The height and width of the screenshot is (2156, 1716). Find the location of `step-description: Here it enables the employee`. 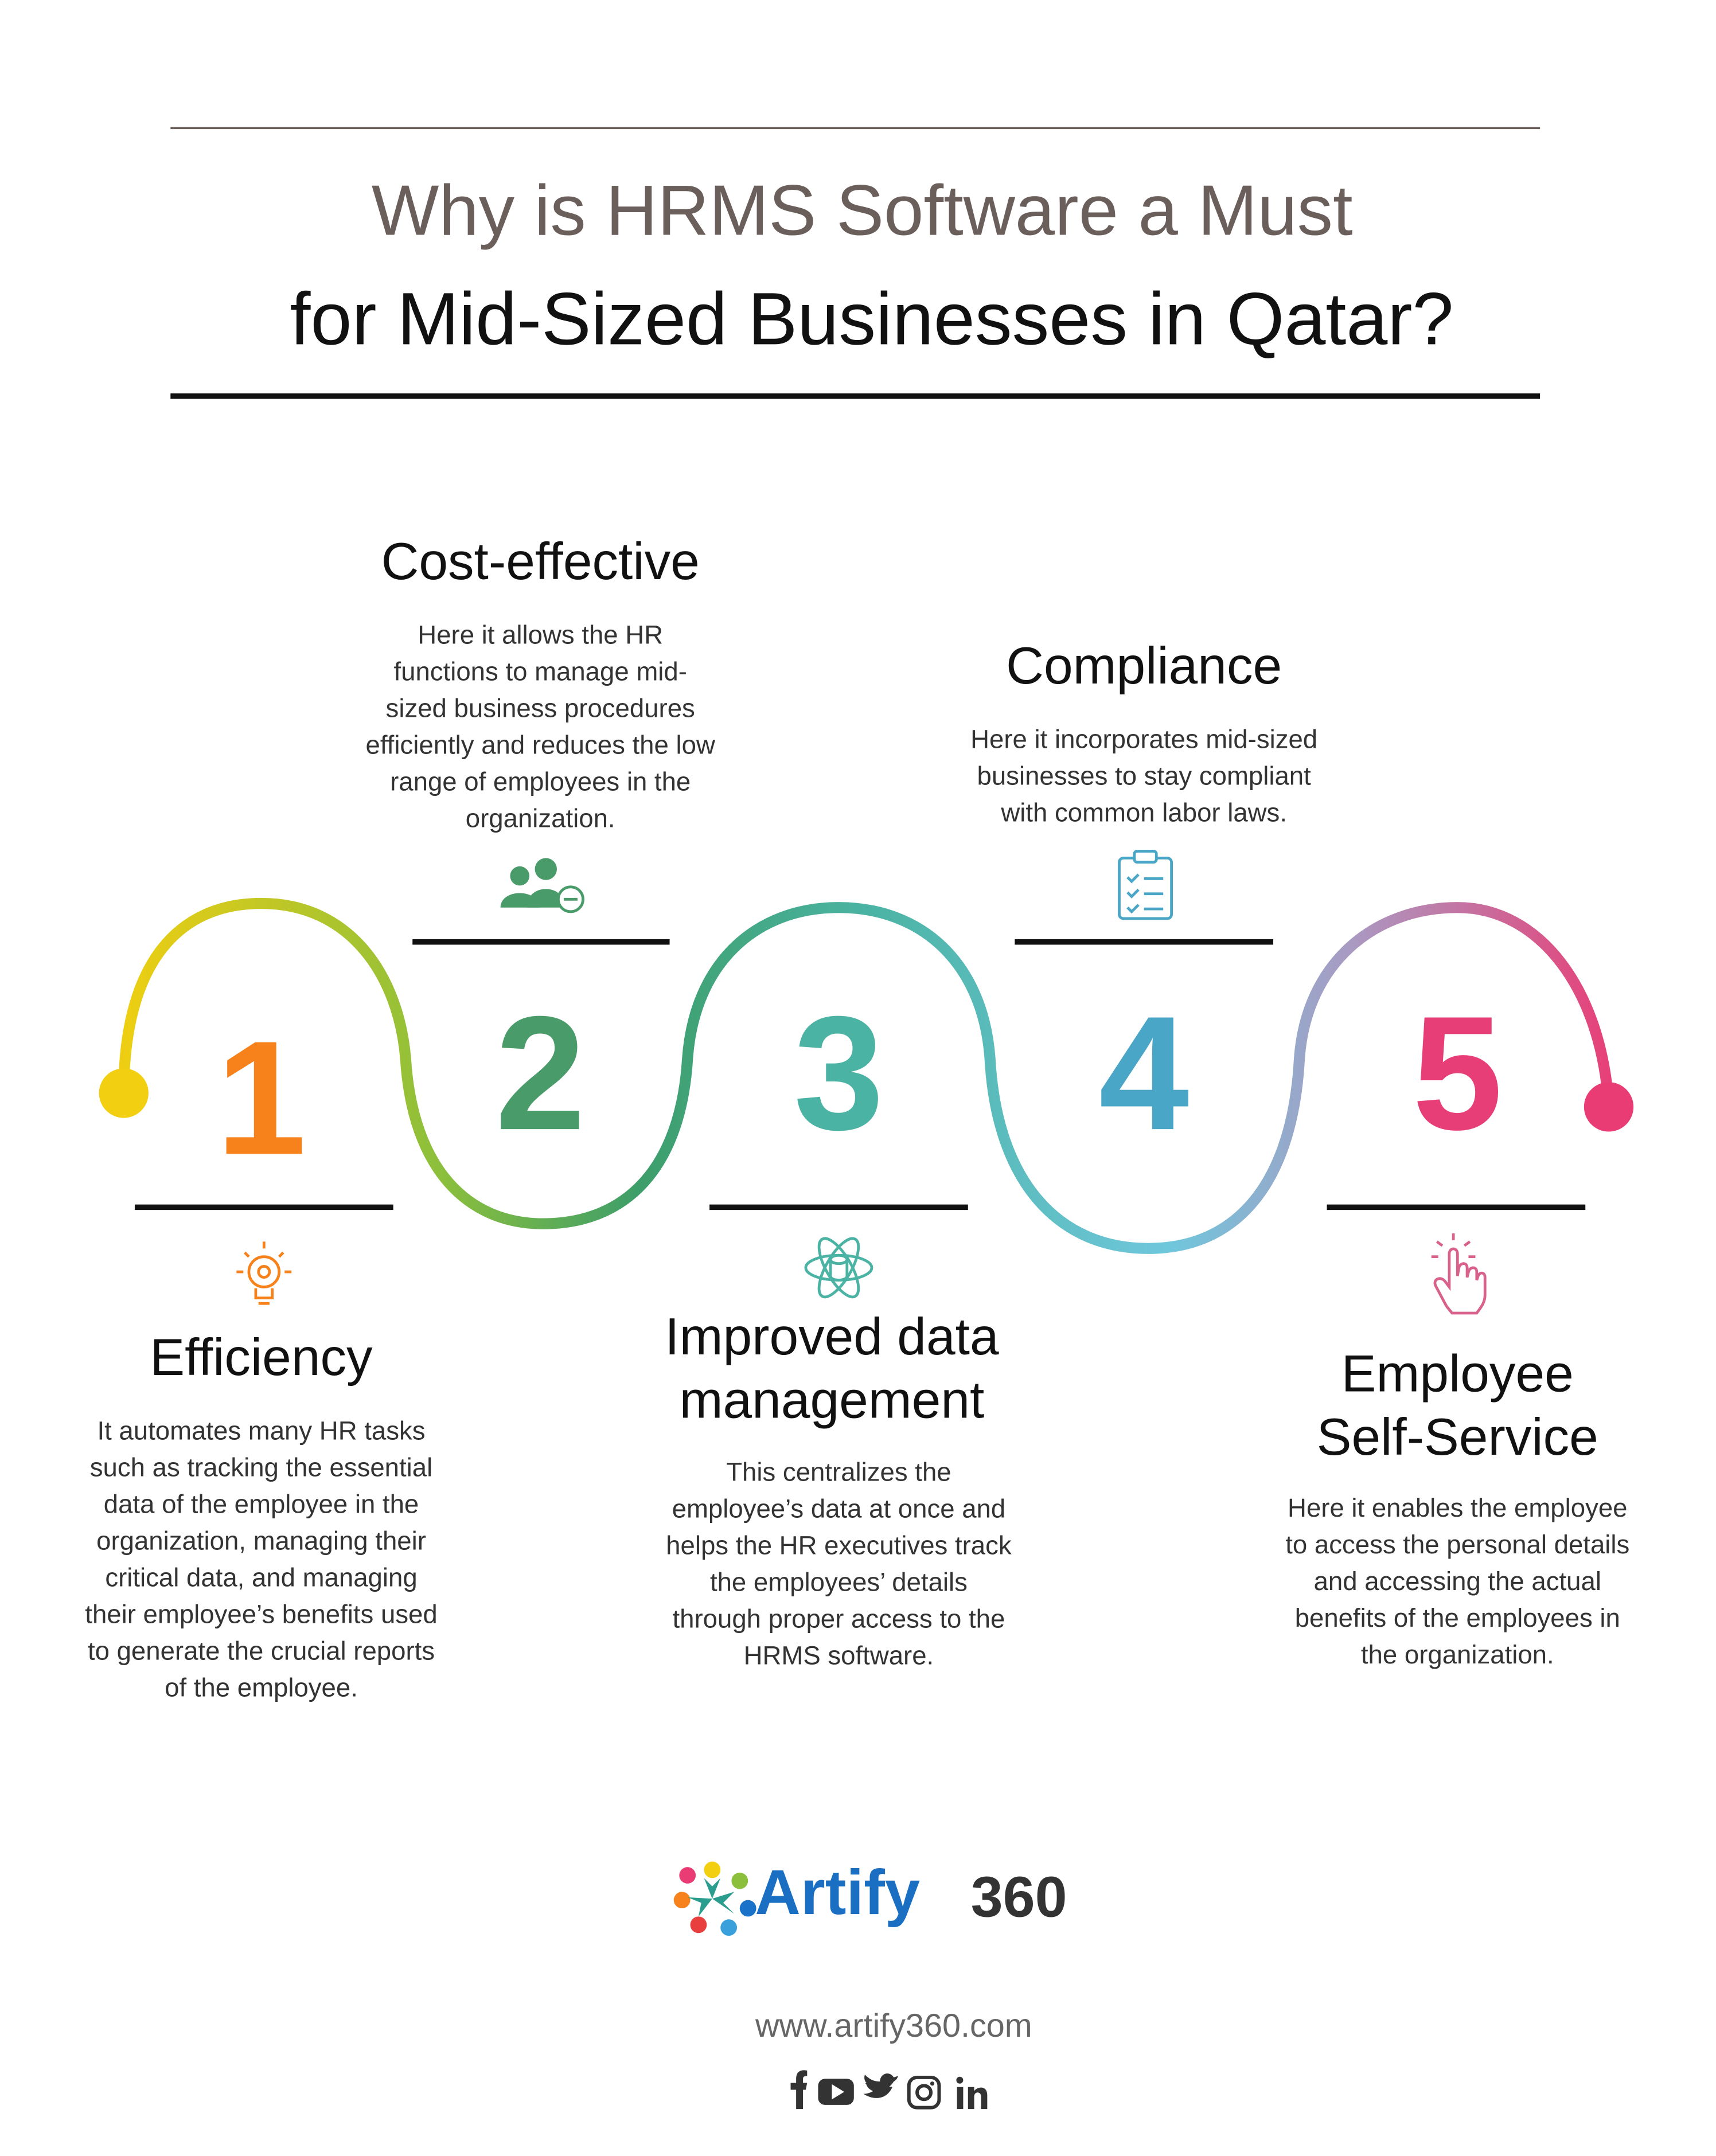

step-description: Here it enables the employee is located at coordinates (1457, 1507).